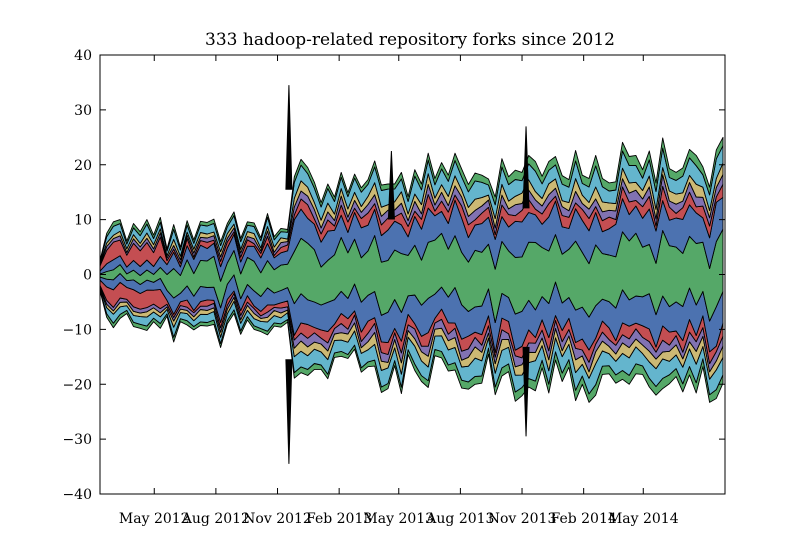 Image resolution: width=800 pixels, height=550 pixels. Describe the element at coordinates (87, 276) in the screenshot. I see `y-tick-label: 0` at that location.